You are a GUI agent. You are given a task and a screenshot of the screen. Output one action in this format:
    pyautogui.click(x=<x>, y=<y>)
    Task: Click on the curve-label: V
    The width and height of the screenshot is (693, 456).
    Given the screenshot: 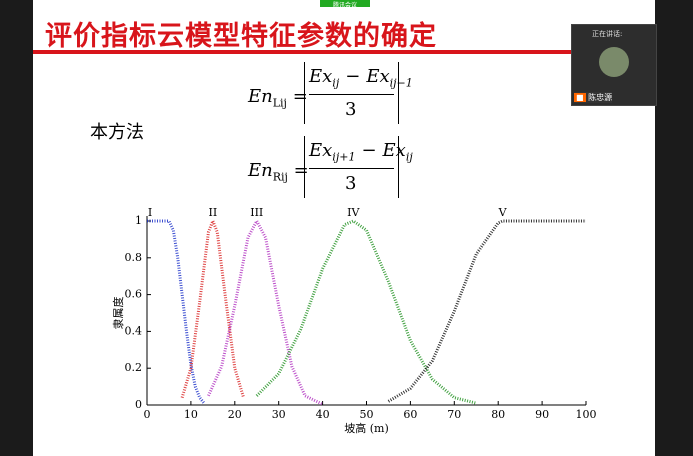 What is the action you would take?
    pyautogui.click(x=503, y=212)
    